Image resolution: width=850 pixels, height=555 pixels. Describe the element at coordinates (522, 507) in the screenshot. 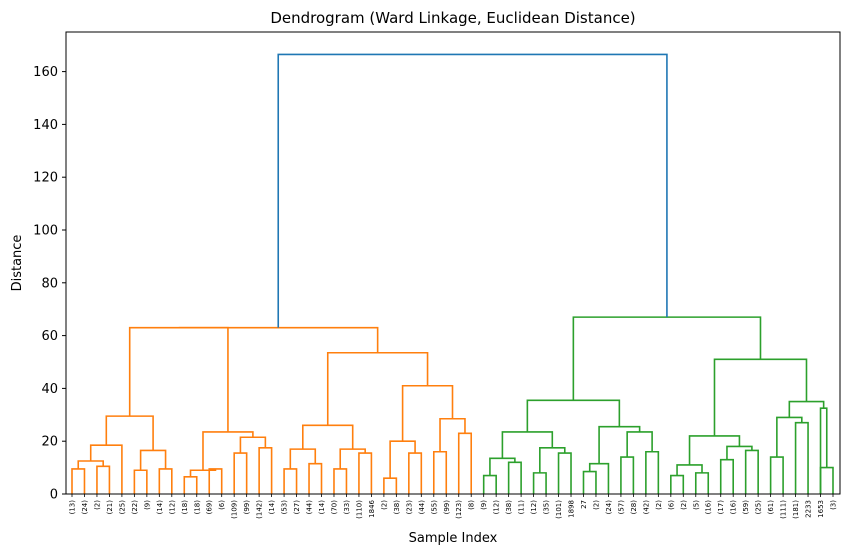

I see `leaf-label: (11)` at that location.